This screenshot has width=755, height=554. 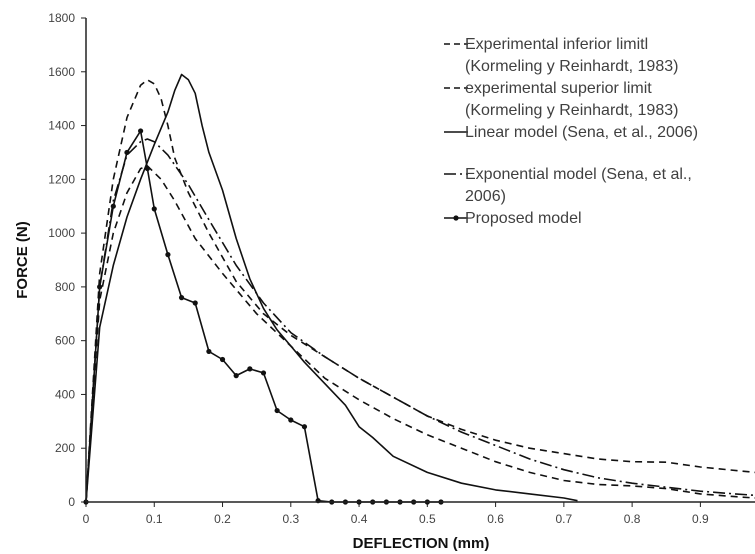 What do you see at coordinates (578, 174) in the screenshot?
I see `legend-label: Exponential model (Sena, et al.,` at bounding box center [578, 174].